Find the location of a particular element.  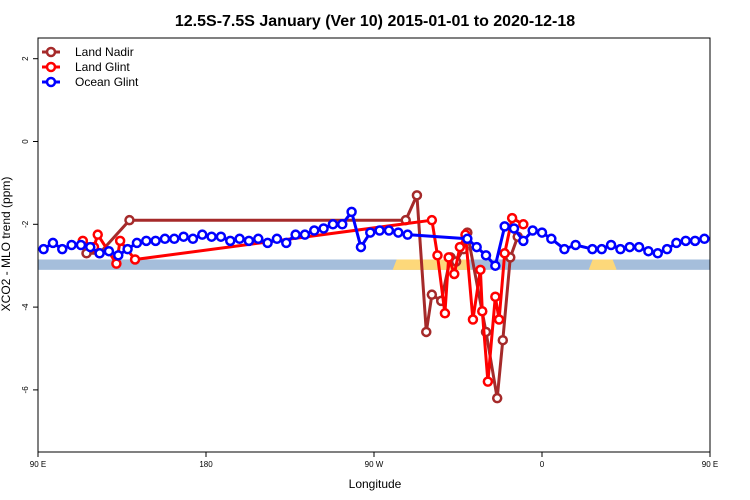

legend-label: Ocean Glint is located at coordinates (107, 82).